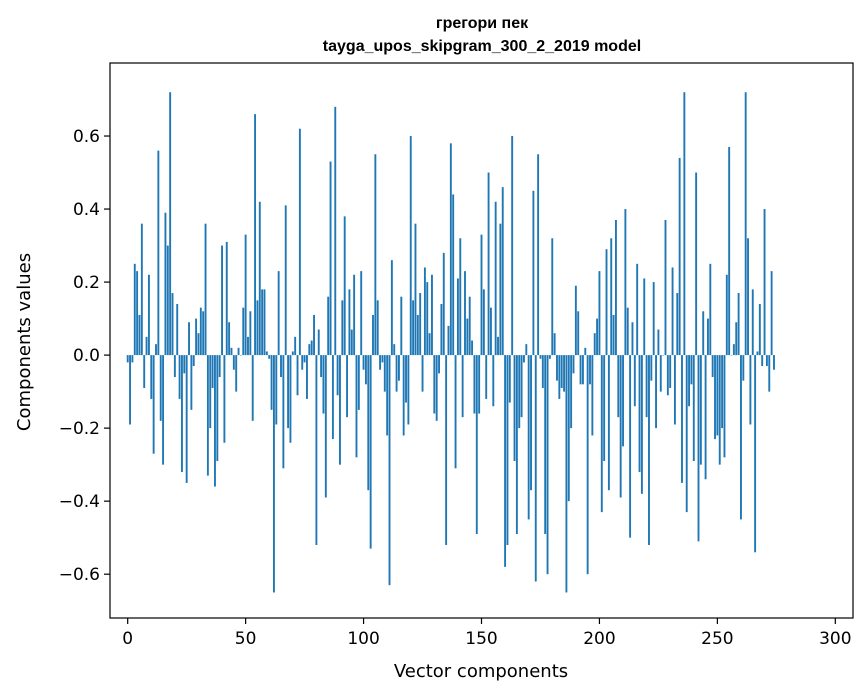 The height and width of the screenshot is (696, 867). Describe the element at coordinates (482, 23) in the screenshot. I see `chart-title: грегори пек` at that location.